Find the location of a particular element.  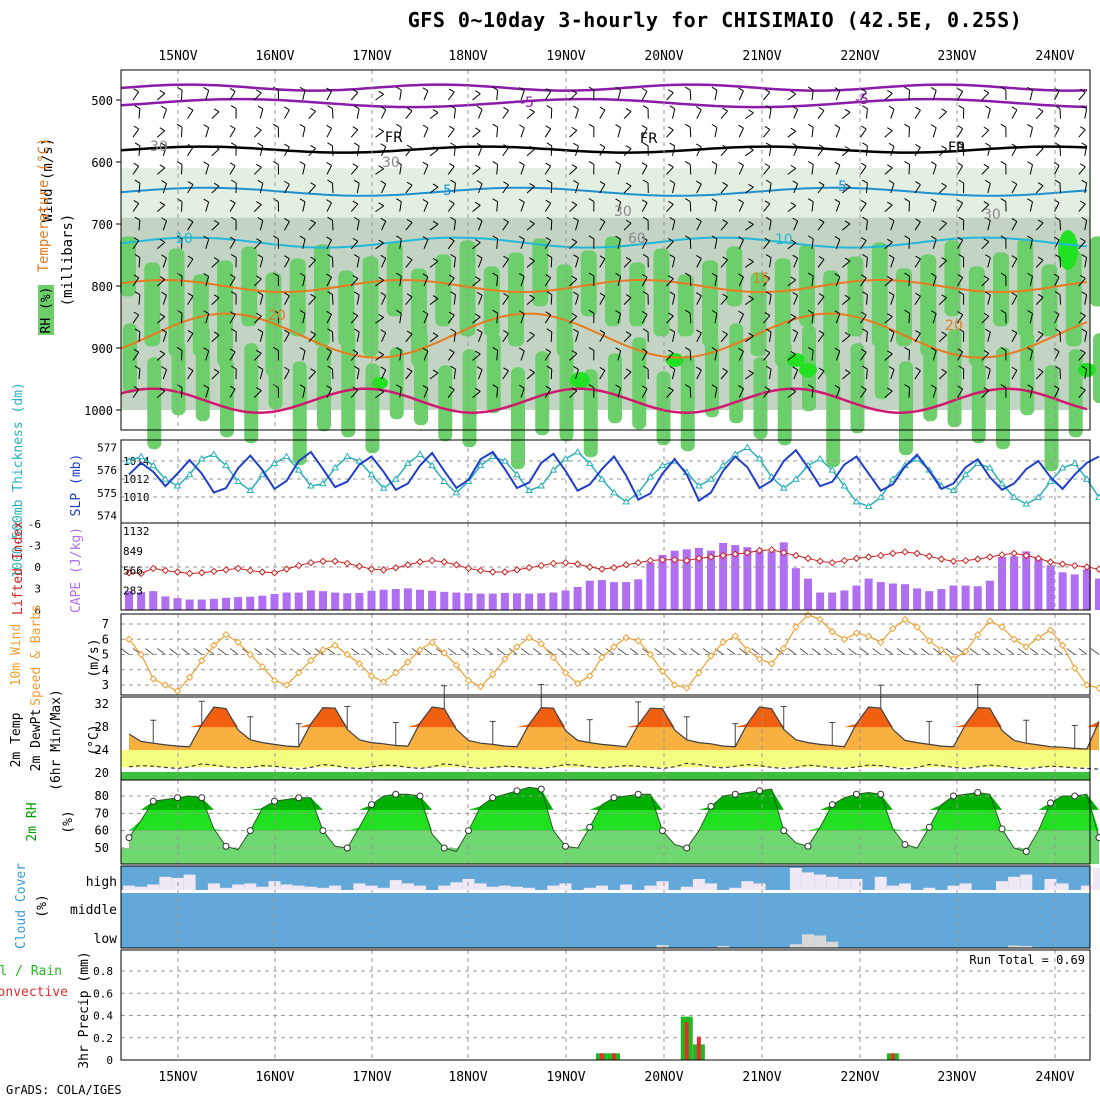

rh-bright-cell is located at coordinates (674, 360).